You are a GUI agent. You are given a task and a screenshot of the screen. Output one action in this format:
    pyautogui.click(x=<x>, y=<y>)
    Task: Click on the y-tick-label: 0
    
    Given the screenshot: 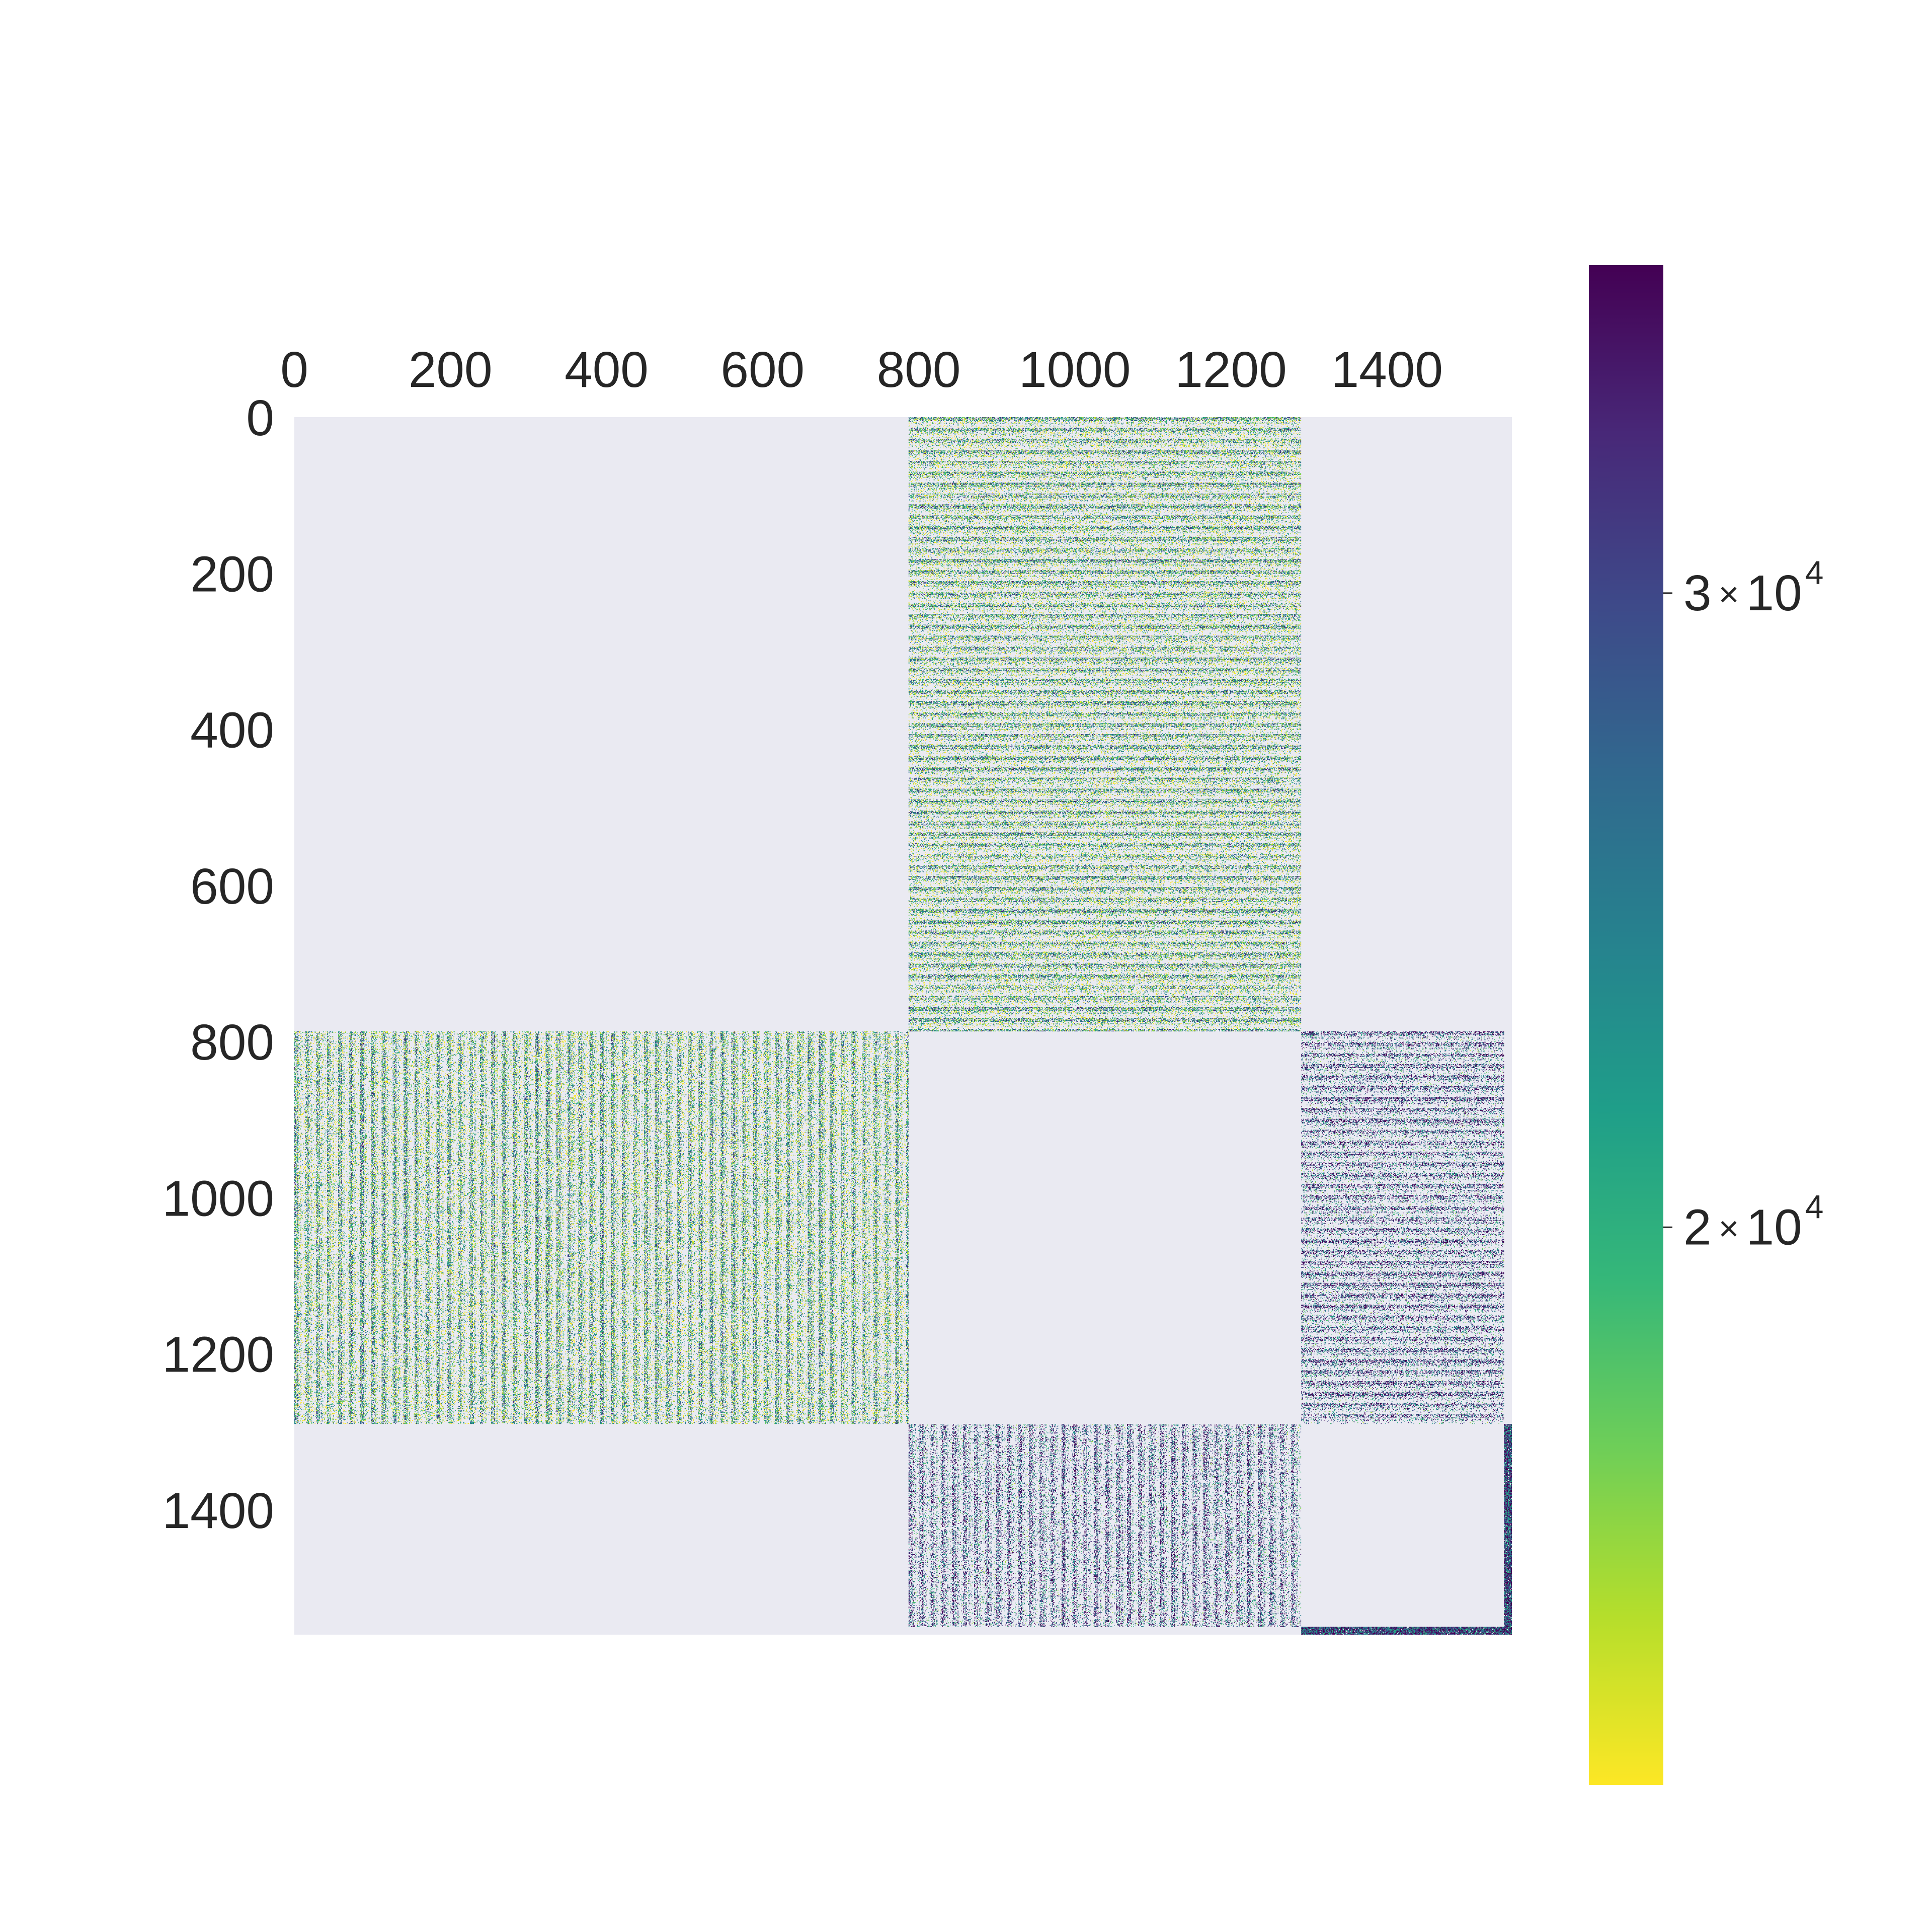 What is the action you would take?
    pyautogui.click(x=260, y=418)
    